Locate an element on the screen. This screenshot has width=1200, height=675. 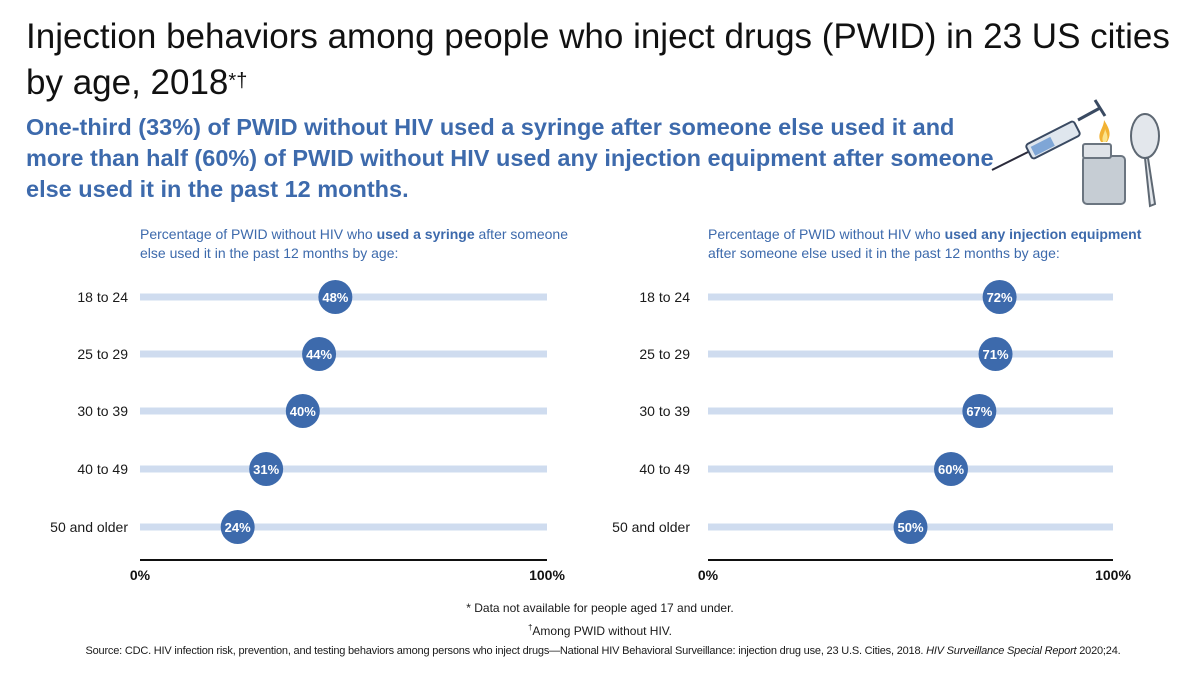
data-label: 24% is located at coordinates (238, 527).